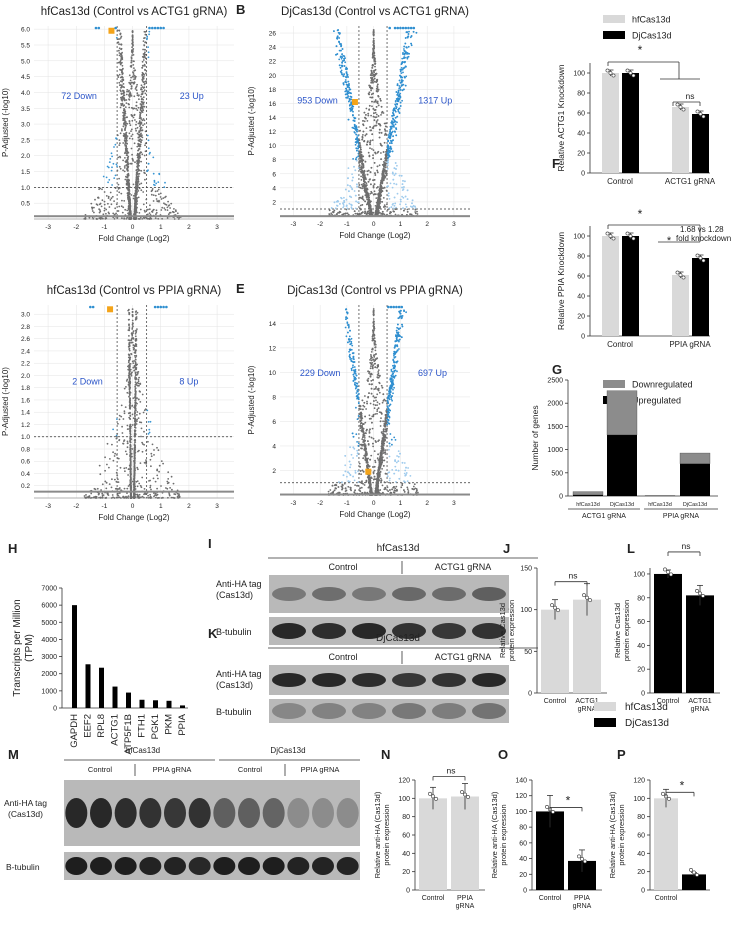  Describe the element at coordinates (273, 132) in the screenshot. I see `y-tick-label: 12` at that location.